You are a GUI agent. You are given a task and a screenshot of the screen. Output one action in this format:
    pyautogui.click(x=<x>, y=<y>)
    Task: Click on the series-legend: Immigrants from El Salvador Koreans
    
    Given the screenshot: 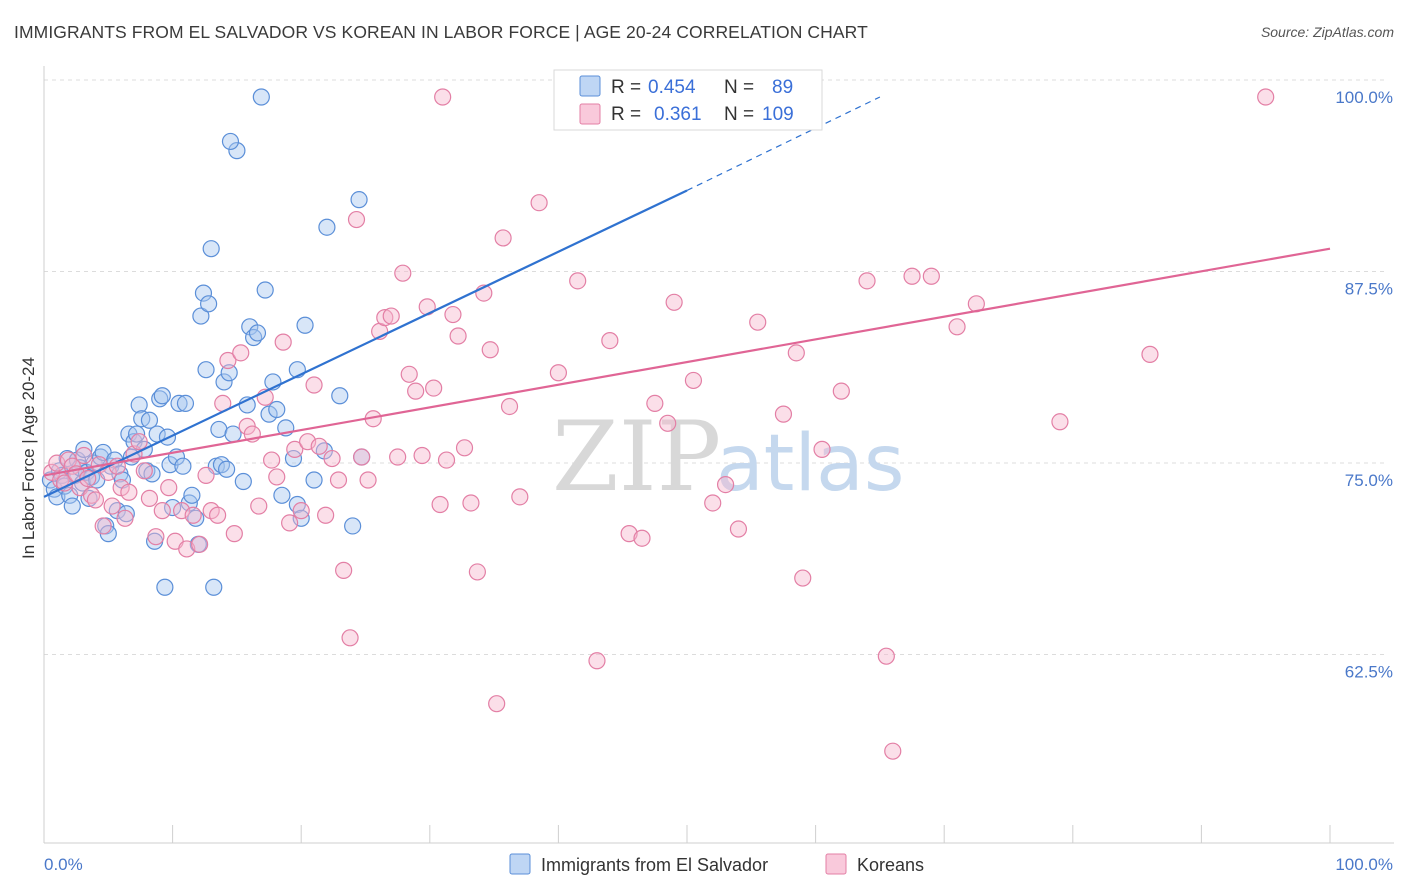 What is the action you would take?
    pyautogui.click(x=716, y=864)
    